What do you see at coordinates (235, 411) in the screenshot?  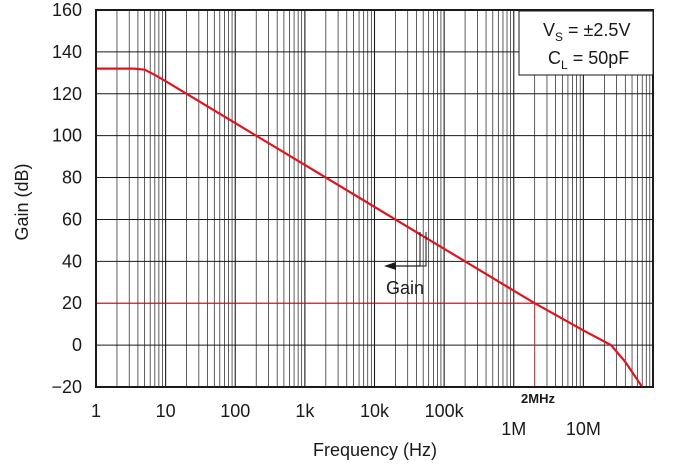 I see `x-tick-label: 100` at bounding box center [235, 411].